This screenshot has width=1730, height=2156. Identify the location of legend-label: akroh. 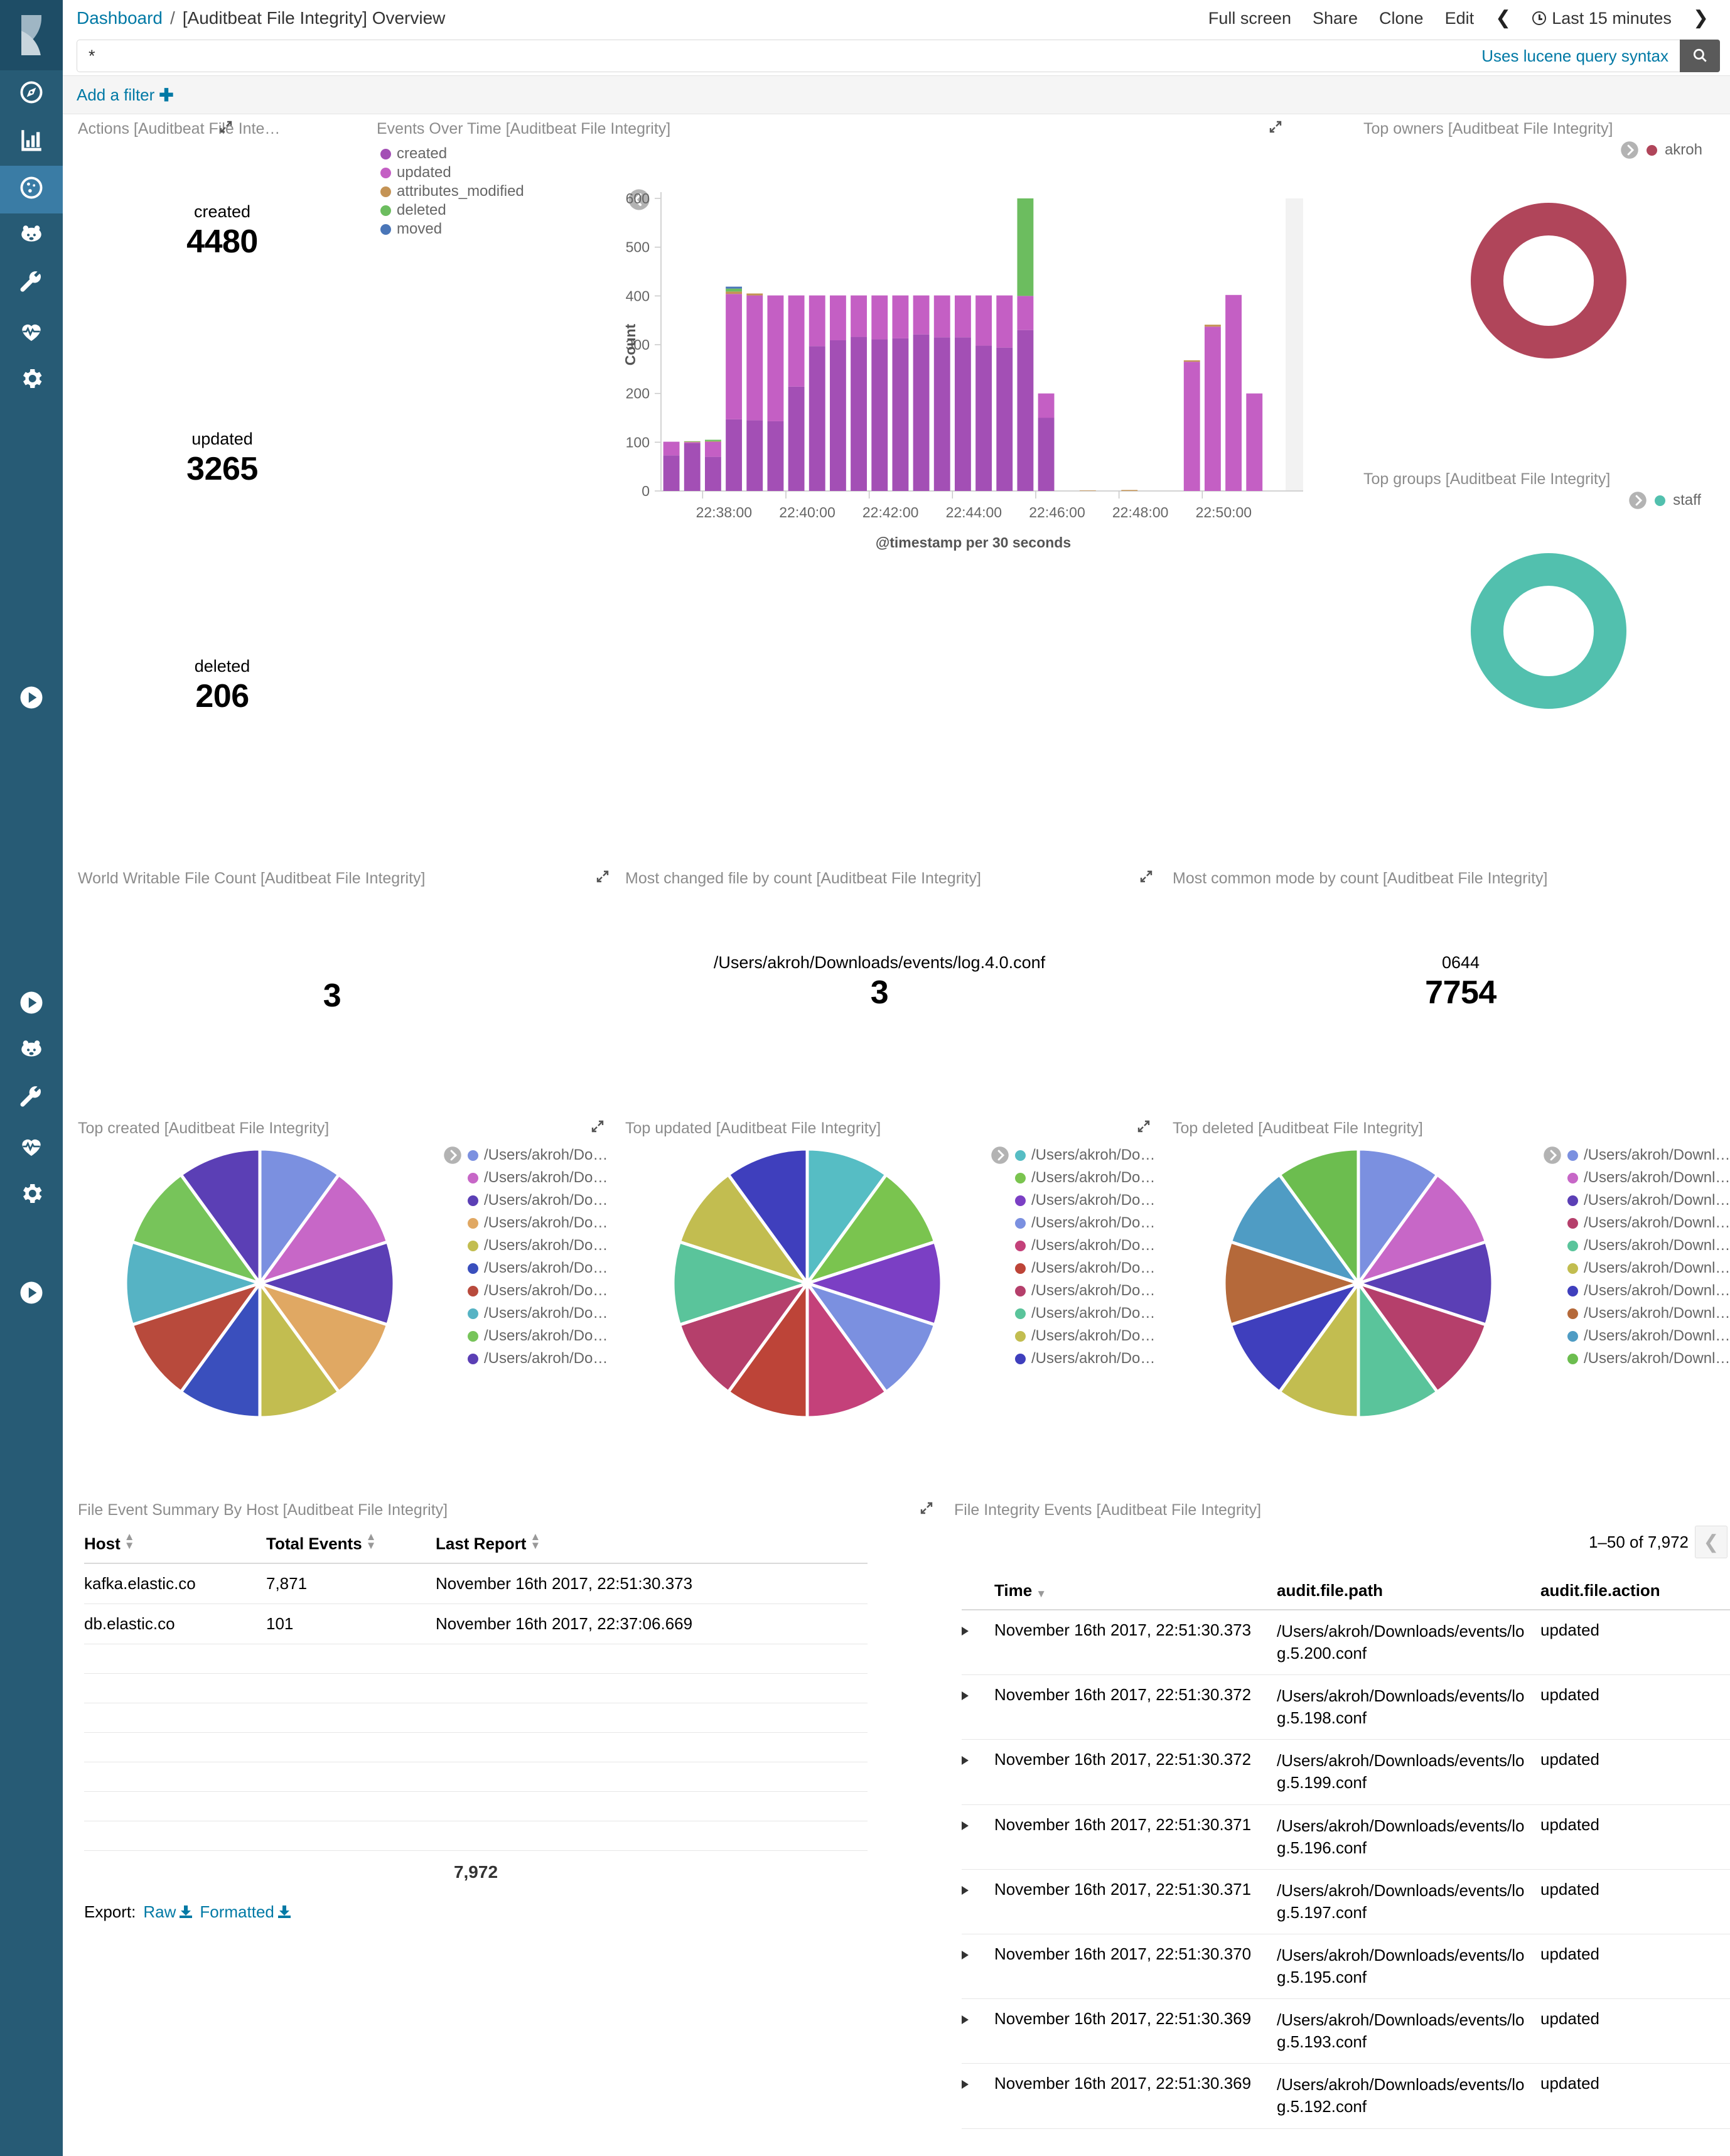
(1683, 150).